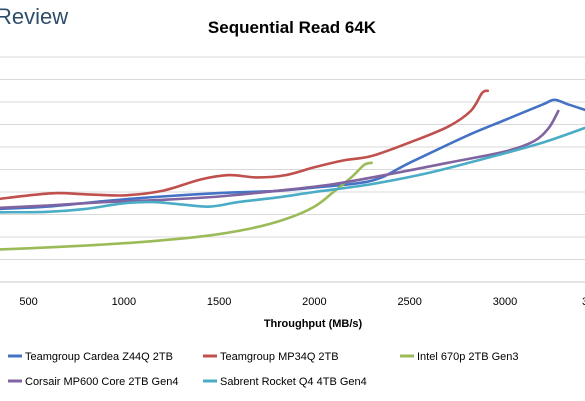 The width and height of the screenshot is (585, 401). I want to click on x-tick-label: 2500, so click(409, 302).